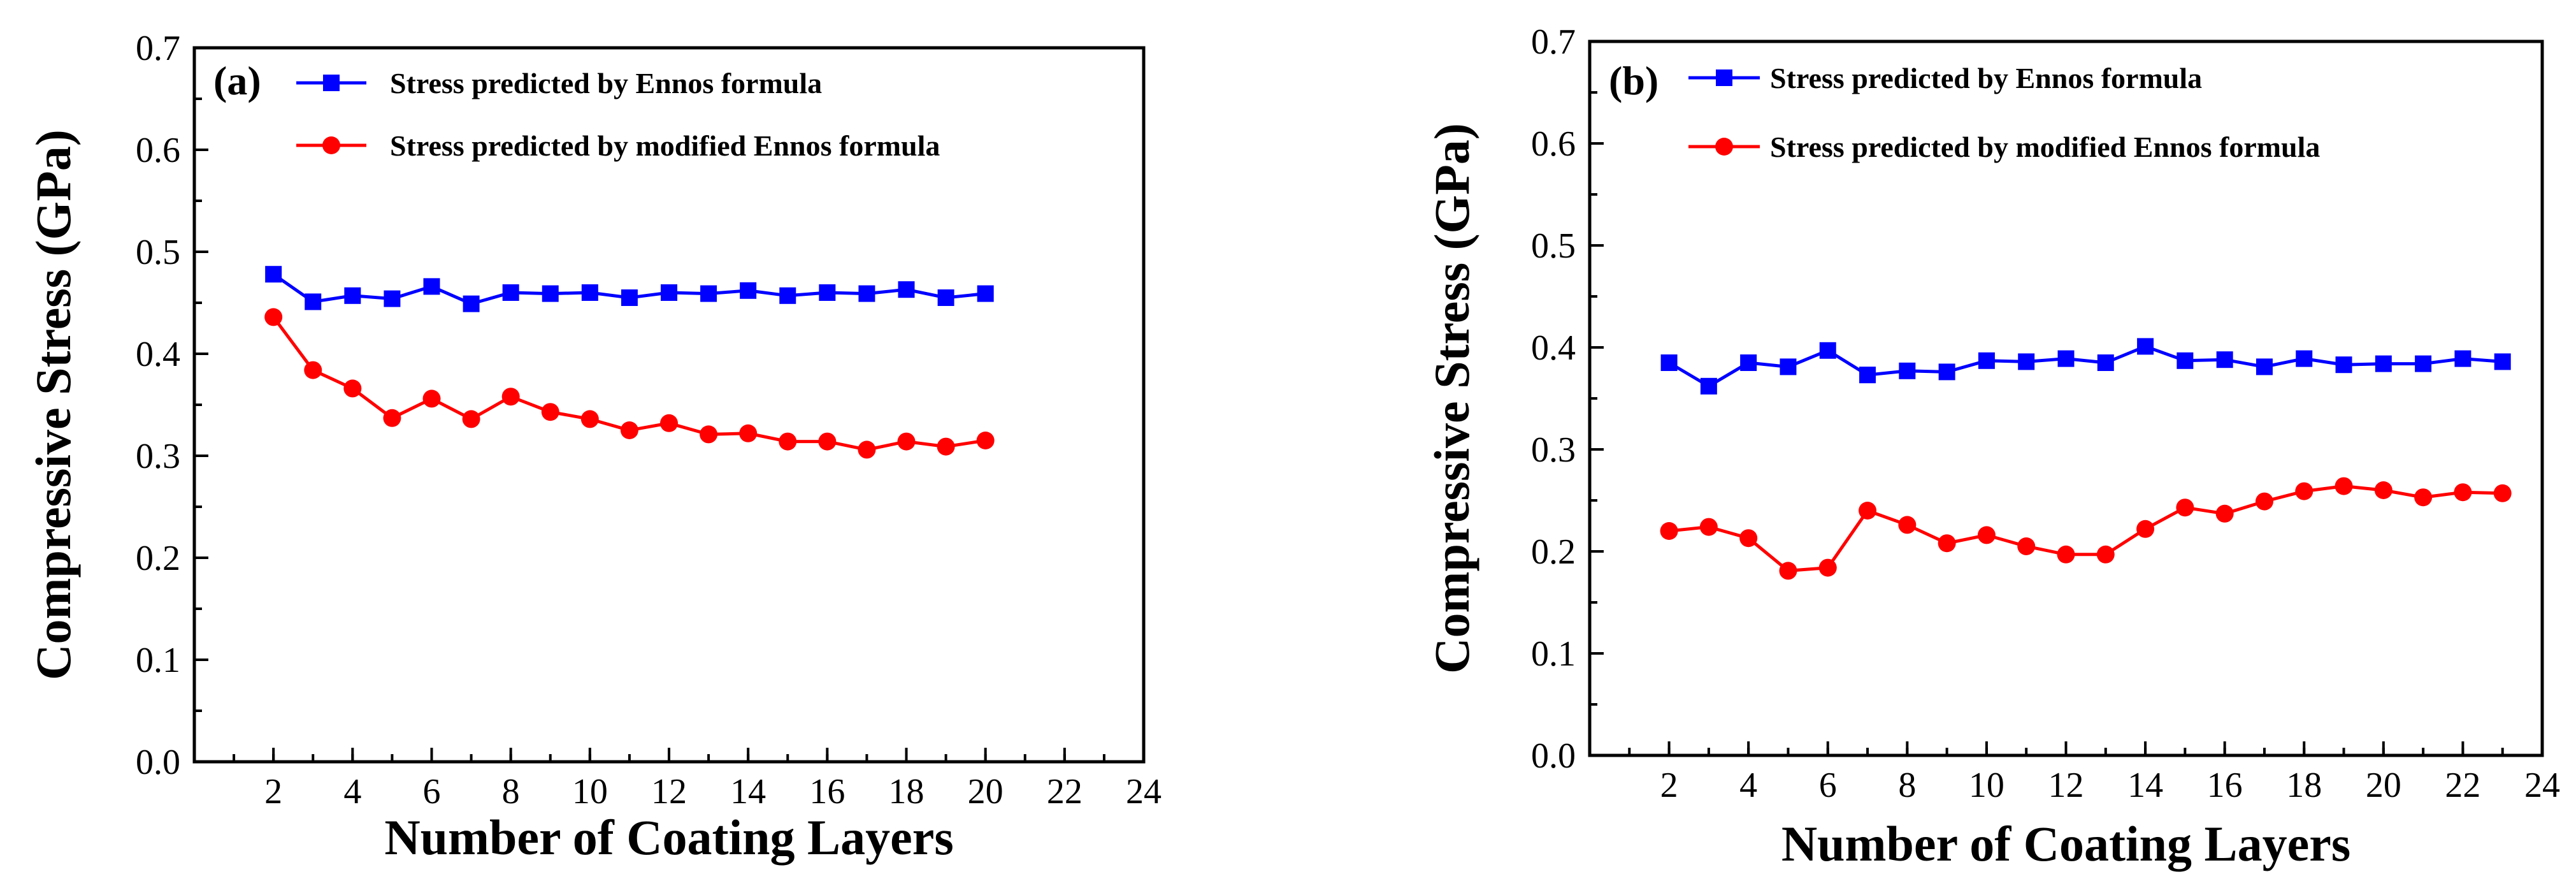  I want to click on series-ennos, so click(2085, 366).